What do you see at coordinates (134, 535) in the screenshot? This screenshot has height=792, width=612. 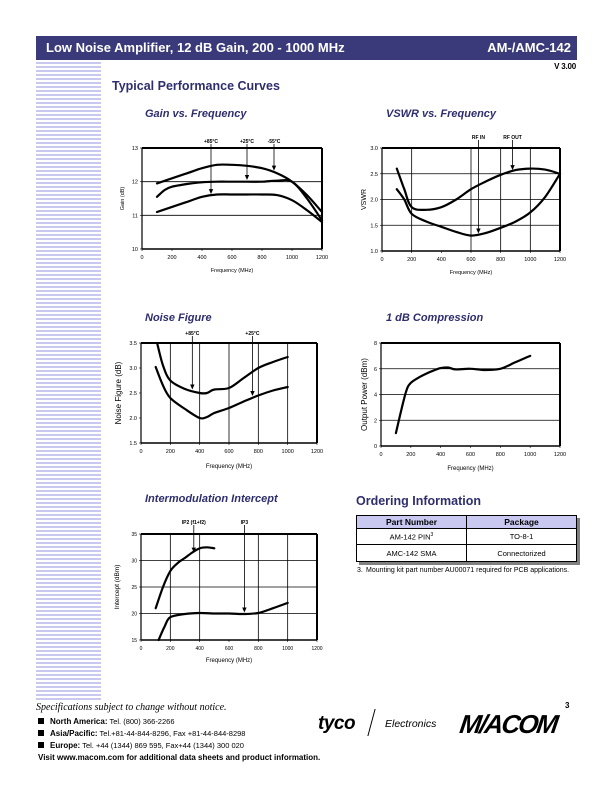 I see `ip-y-tick-label: 35` at bounding box center [134, 535].